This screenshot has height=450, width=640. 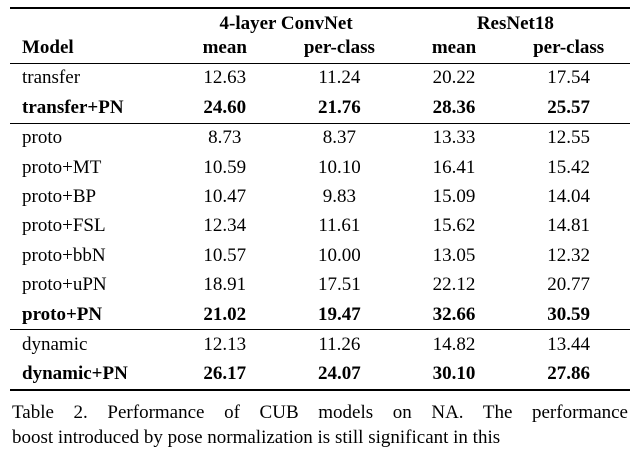 I want to click on value-cell: 24.60, so click(x=225, y=107).